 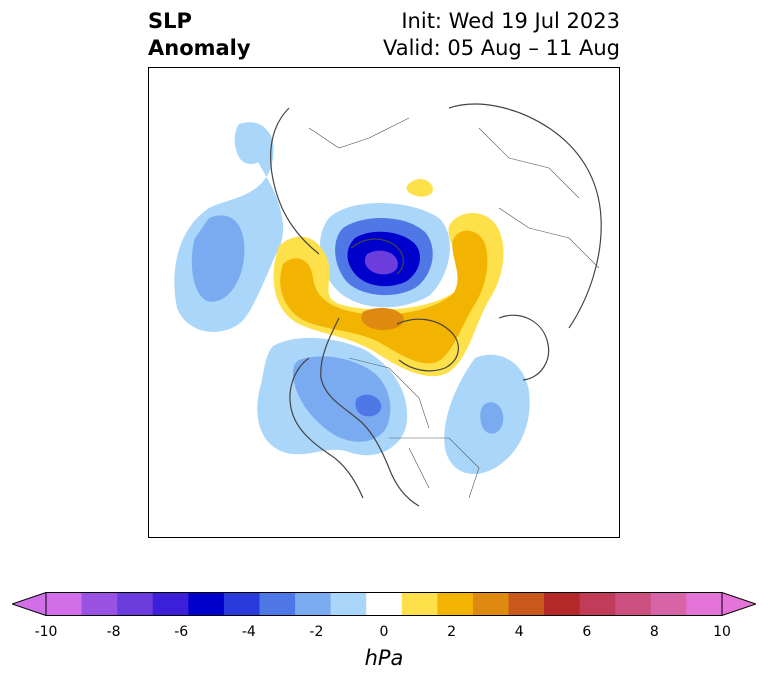 What do you see at coordinates (29, 604) in the screenshot?
I see `colorbar-extend-min` at bounding box center [29, 604].